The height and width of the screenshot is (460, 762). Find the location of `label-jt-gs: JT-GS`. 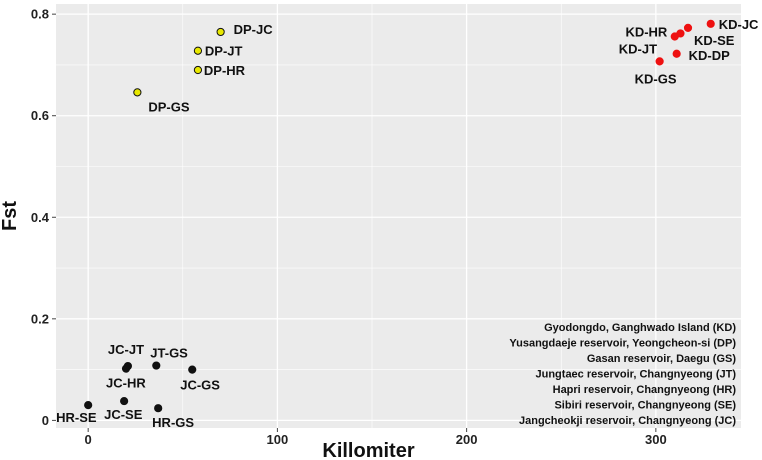

label-jt-gs: JT-GS is located at coordinates (169, 353).